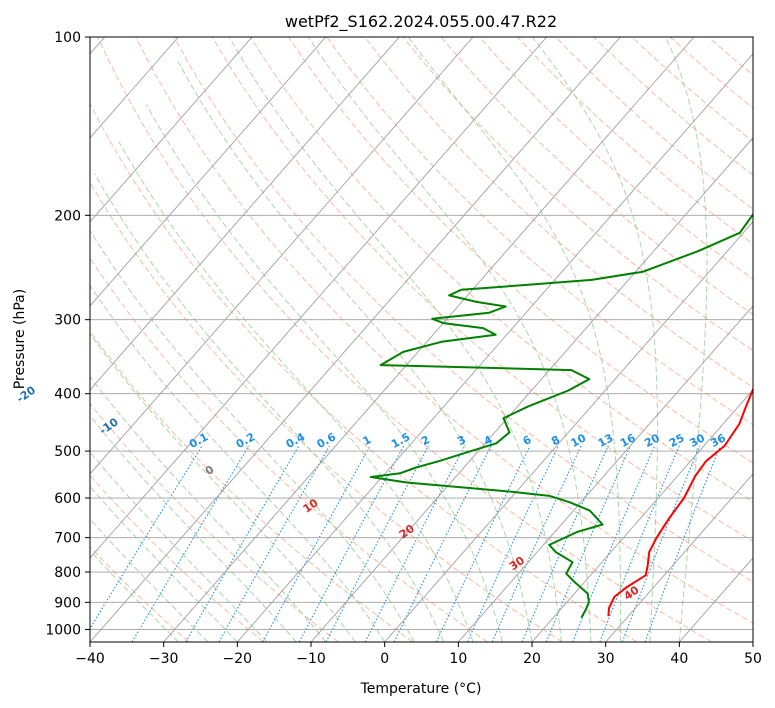 The width and height of the screenshot is (775, 708). Describe the element at coordinates (67, 321) in the screenshot. I see `y-tick-label: 300` at that location.